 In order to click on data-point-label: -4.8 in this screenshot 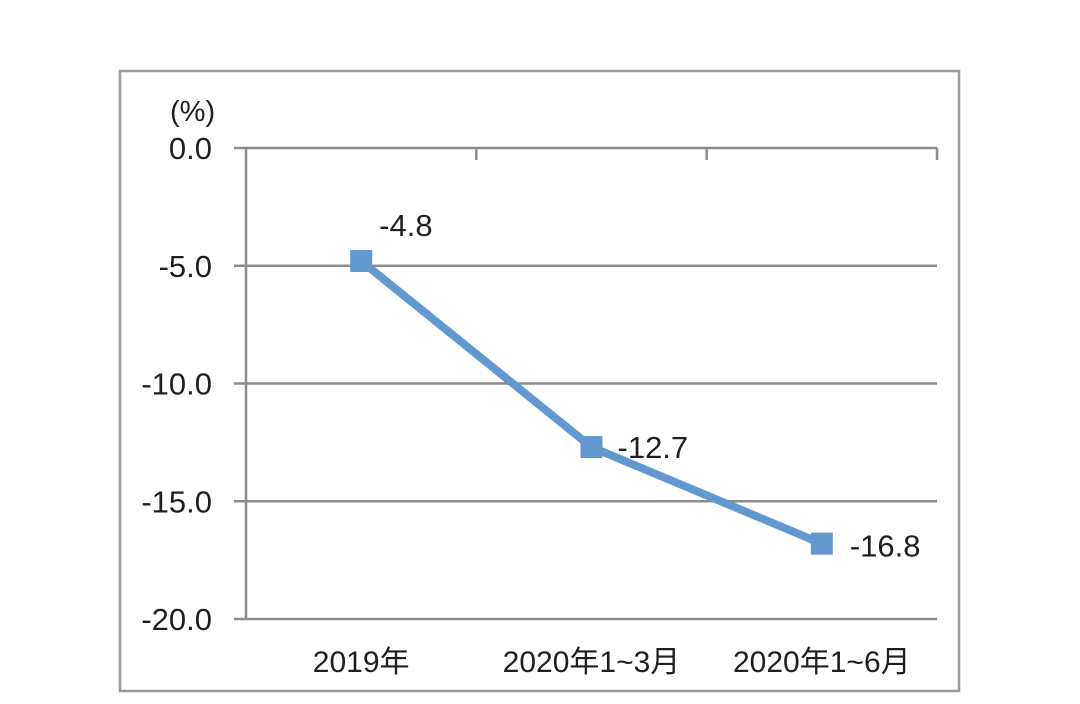, I will do `click(405, 225)`.